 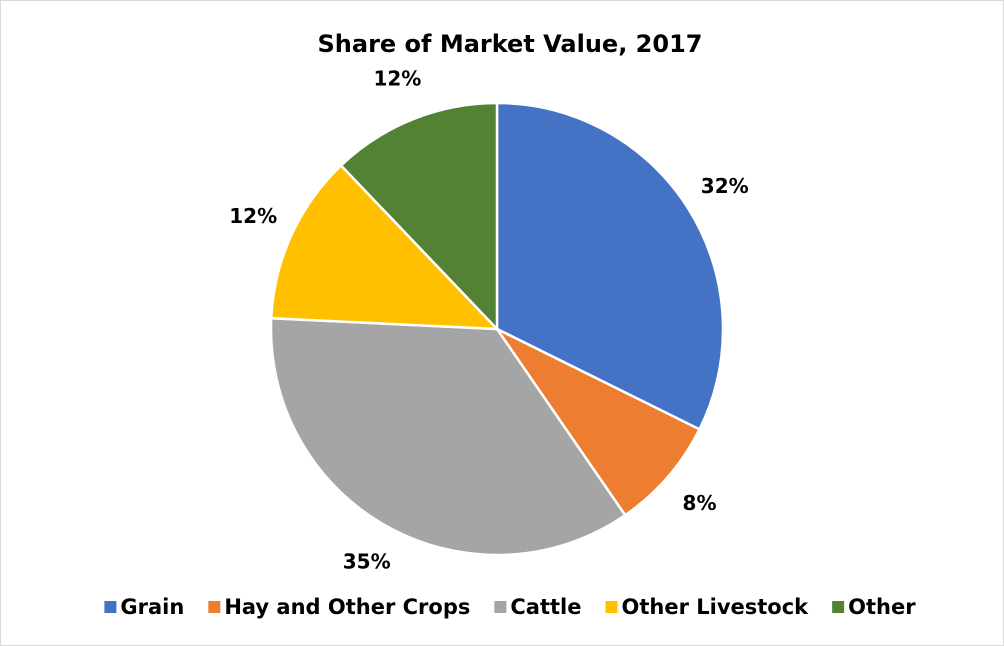 What do you see at coordinates (545, 607) in the screenshot?
I see `legend-label: Cattle` at bounding box center [545, 607].